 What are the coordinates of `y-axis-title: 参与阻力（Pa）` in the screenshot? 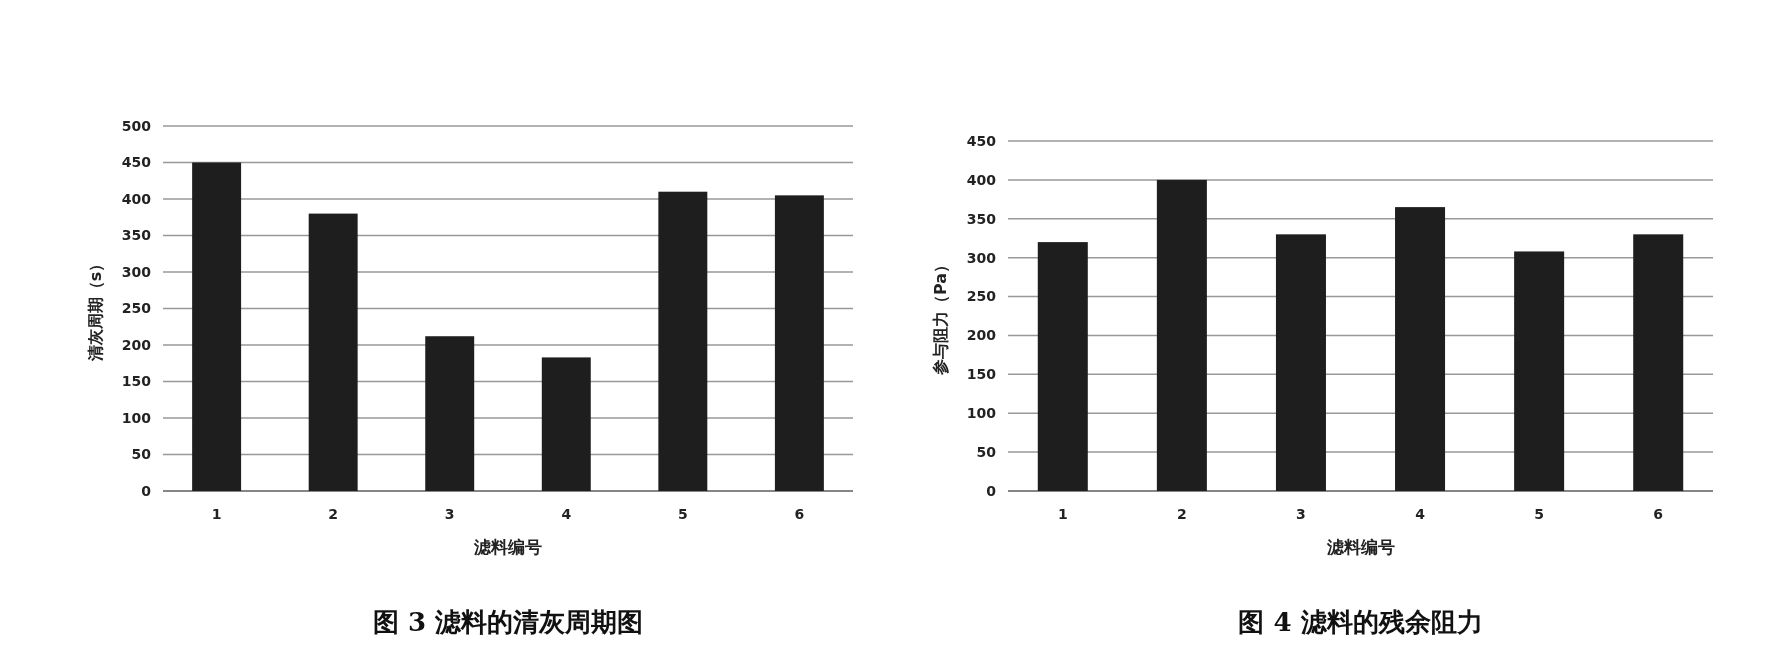 It's located at (940, 316).